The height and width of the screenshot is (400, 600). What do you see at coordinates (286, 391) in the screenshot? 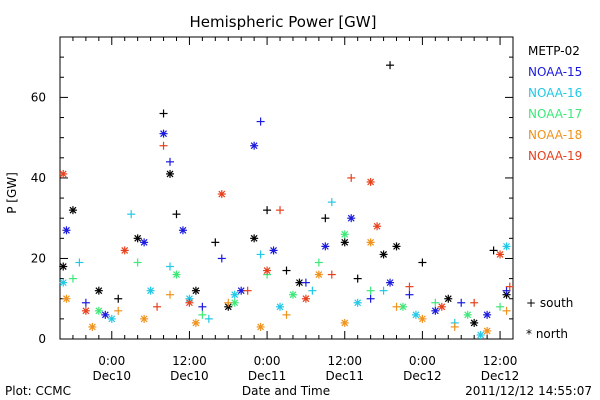
I see `x-axis-label: Date and Time` at bounding box center [286, 391].